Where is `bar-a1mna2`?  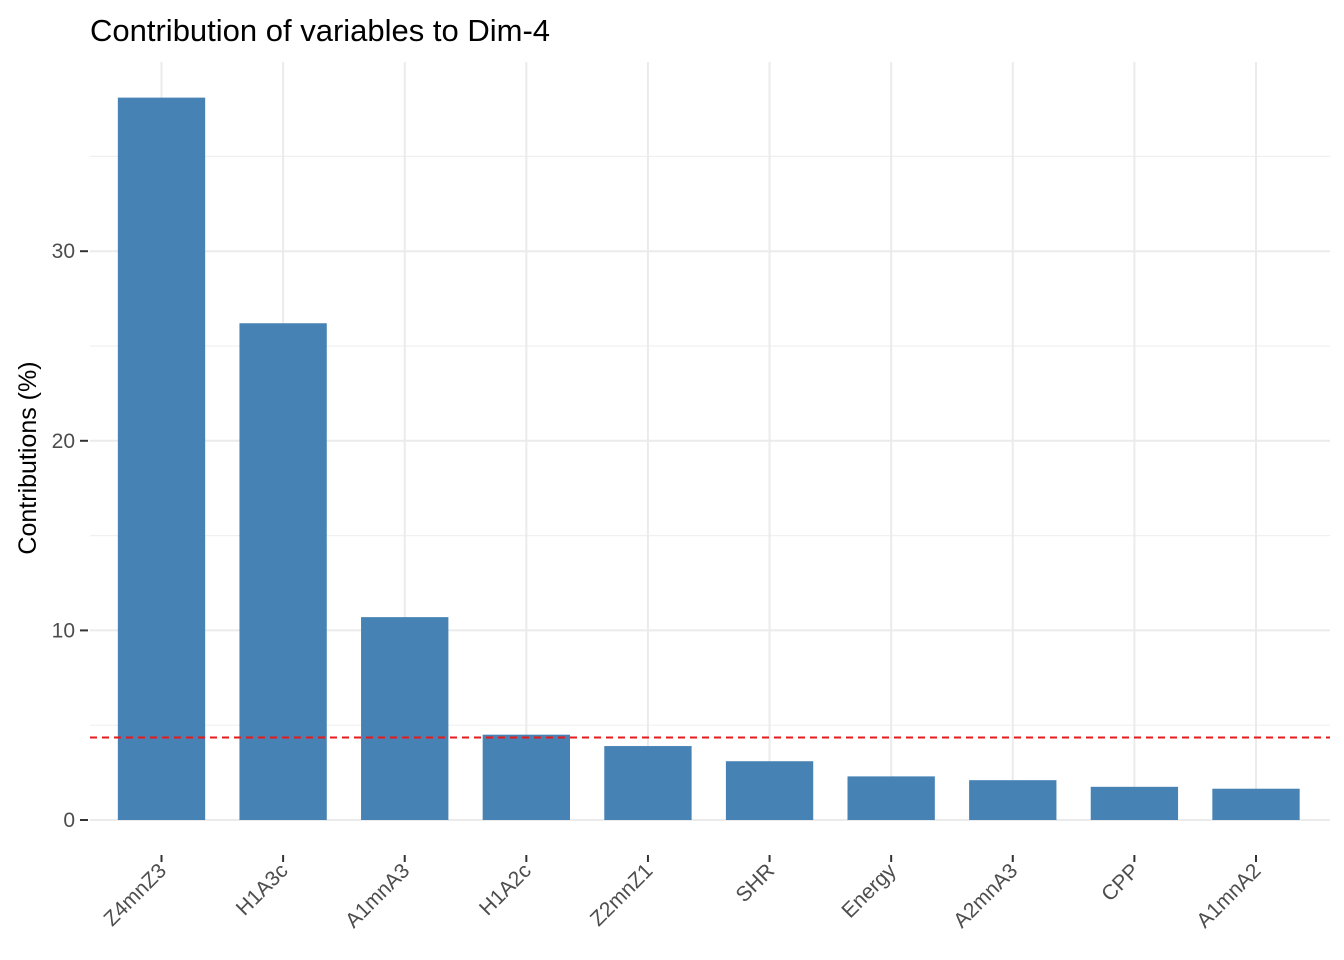
bar-a1mna2 is located at coordinates (1256, 804).